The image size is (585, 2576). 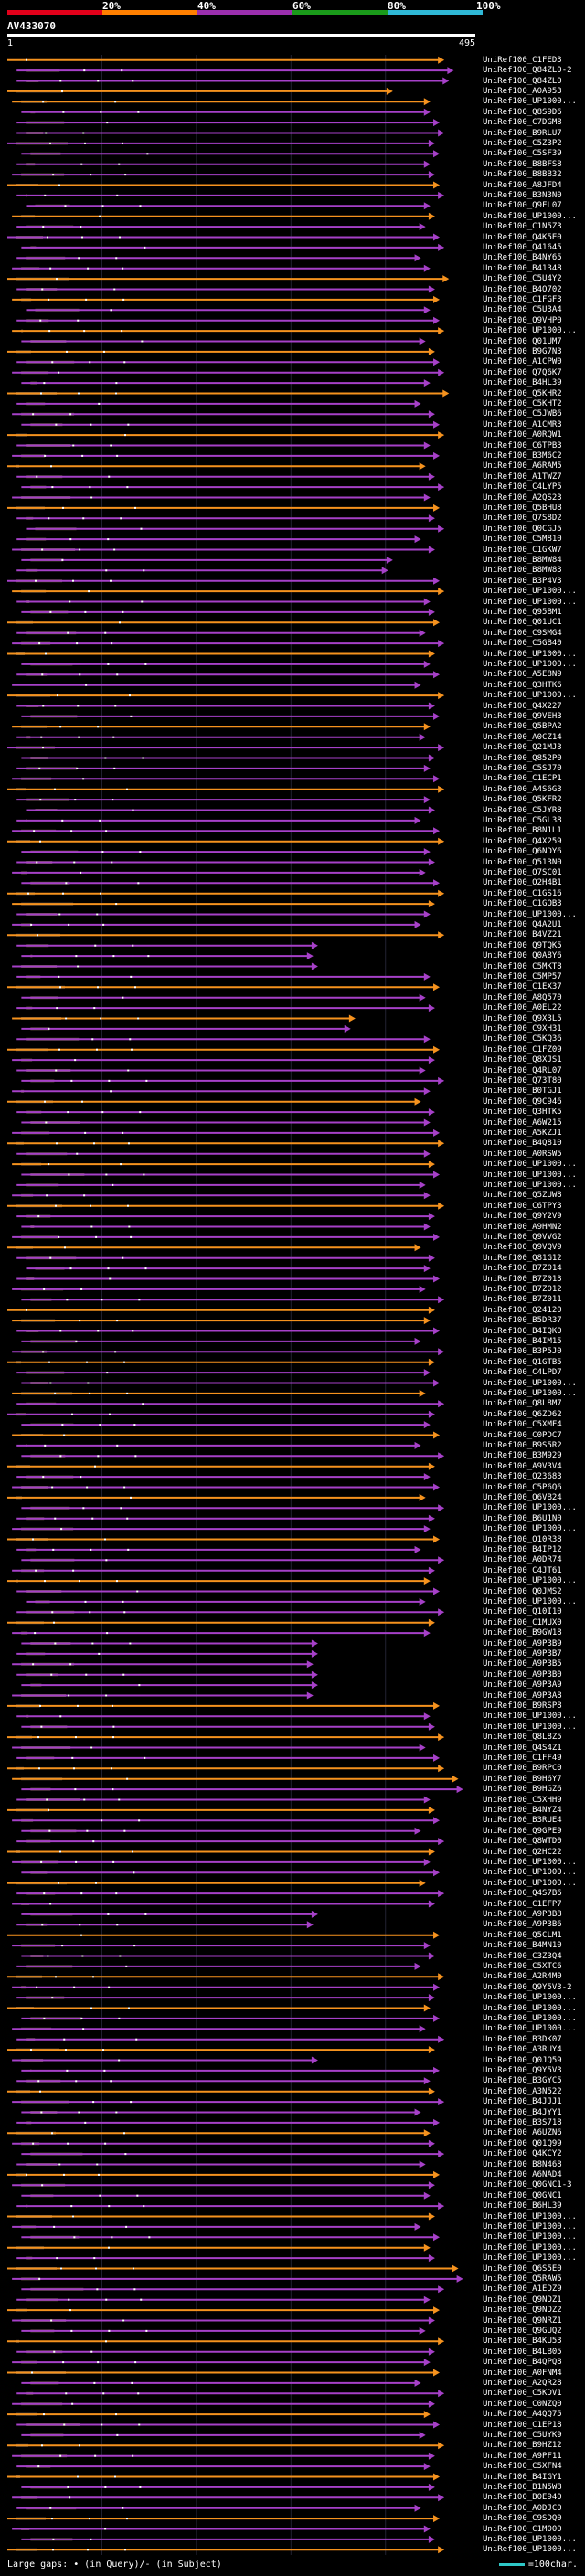 What do you see at coordinates (522, 904) in the screenshot?
I see `hit-label: UniRef100_C1GQB3` at bounding box center [522, 904].